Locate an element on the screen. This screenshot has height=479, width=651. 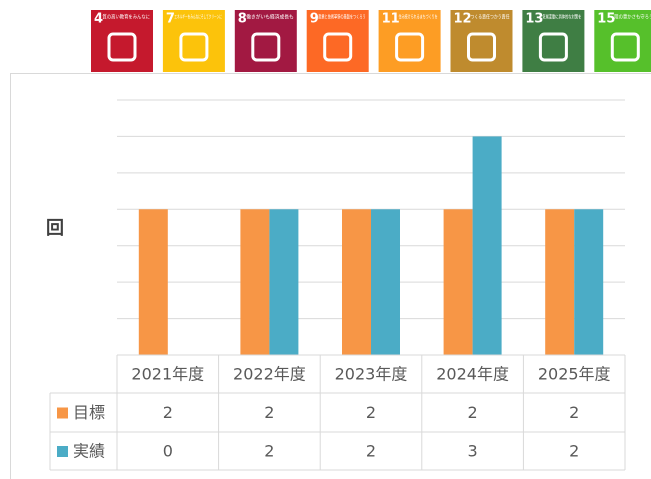
legend-label: 実績 is located at coordinates (89, 451).